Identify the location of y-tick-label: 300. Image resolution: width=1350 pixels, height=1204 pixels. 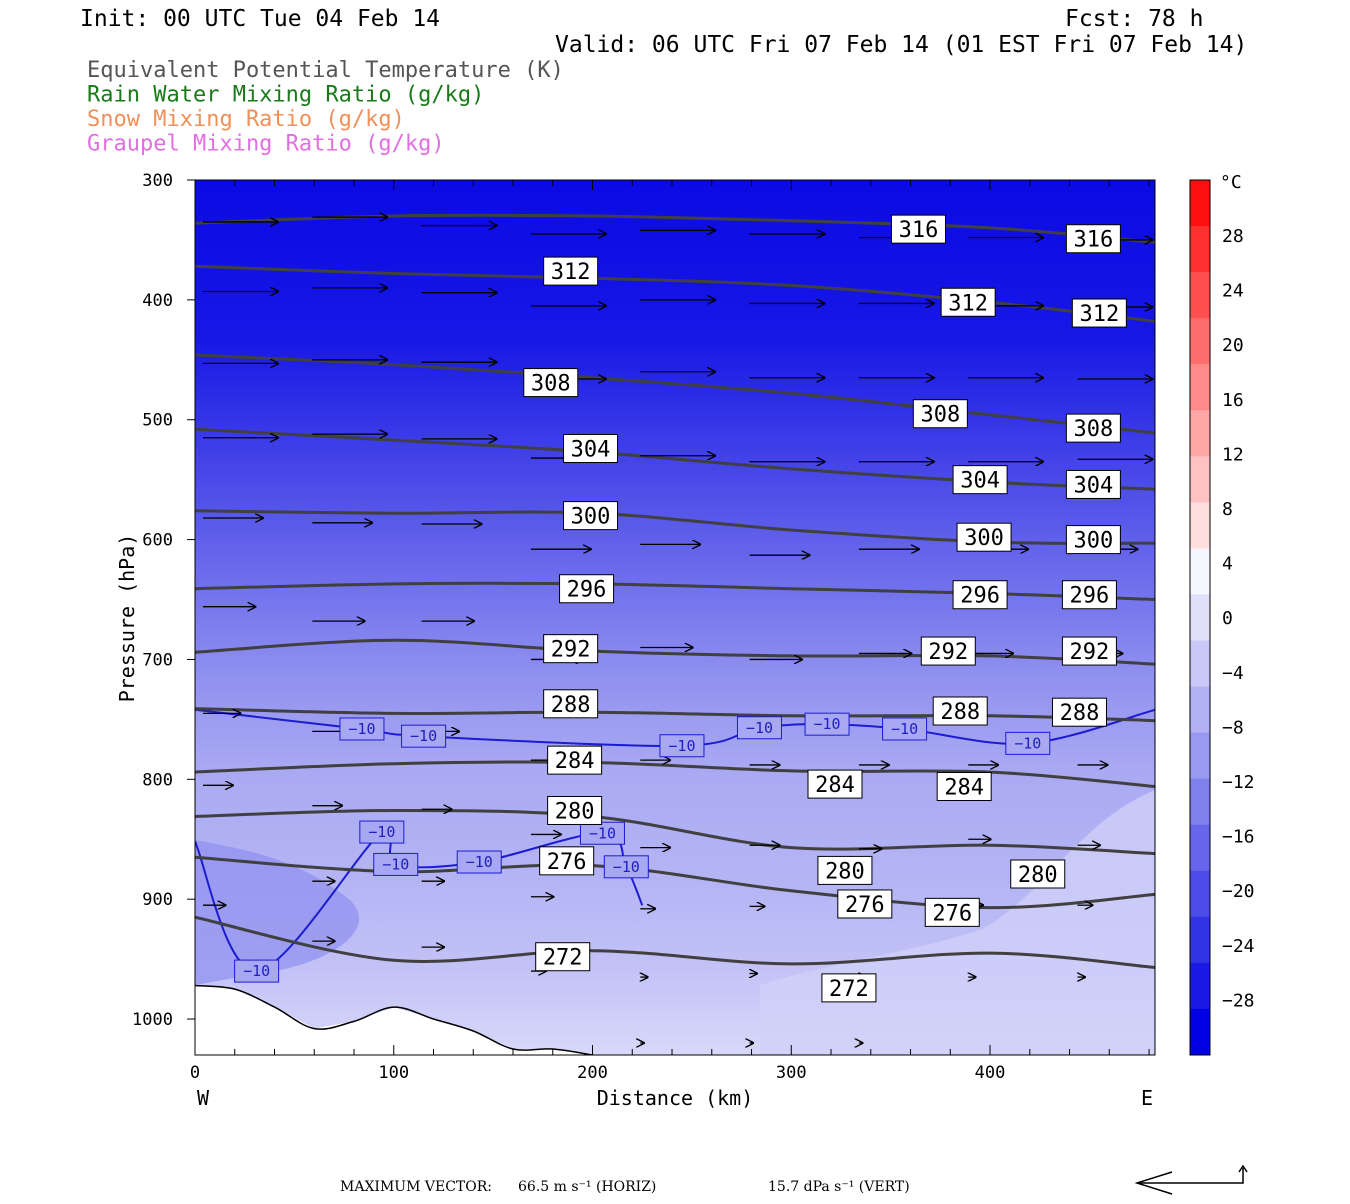
(157, 181).